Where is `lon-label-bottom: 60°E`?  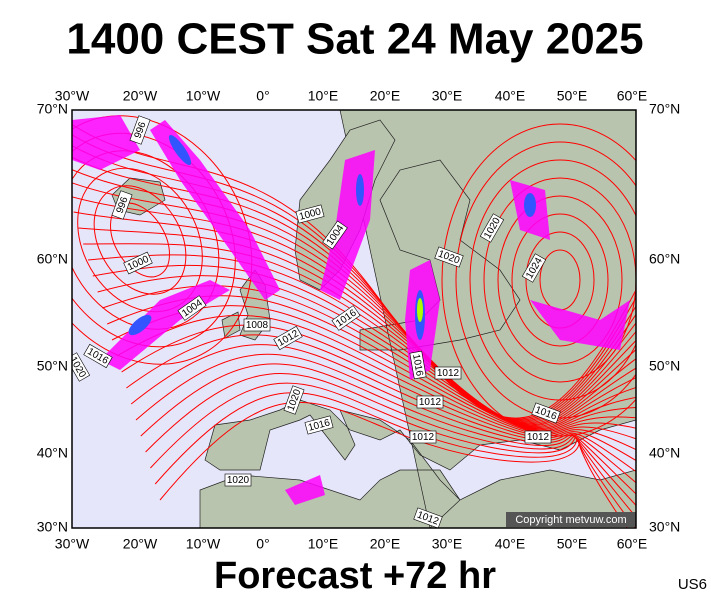 lon-label-bottom: 60°E is located at coordinates (632, 544).